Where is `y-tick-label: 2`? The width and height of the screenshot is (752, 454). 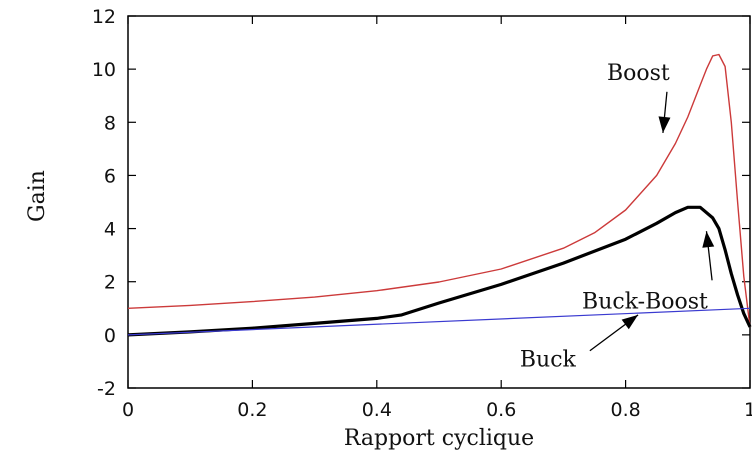
y-tick-label: 2 is located at coordinates (110, 283).